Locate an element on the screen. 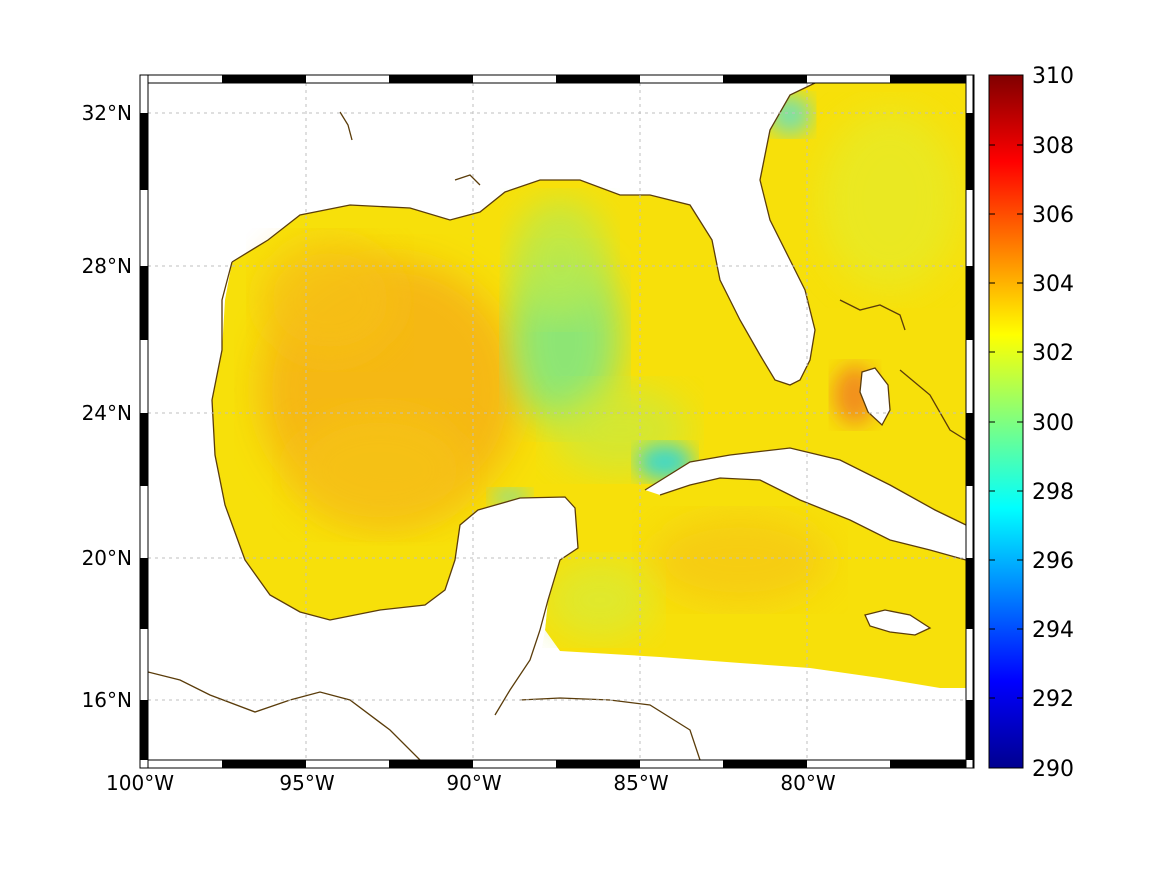 Image resolution: width=1167 pixels, height=875 pixels. y-tick-label-24n: 24°N is located at coordinates (107, 413).